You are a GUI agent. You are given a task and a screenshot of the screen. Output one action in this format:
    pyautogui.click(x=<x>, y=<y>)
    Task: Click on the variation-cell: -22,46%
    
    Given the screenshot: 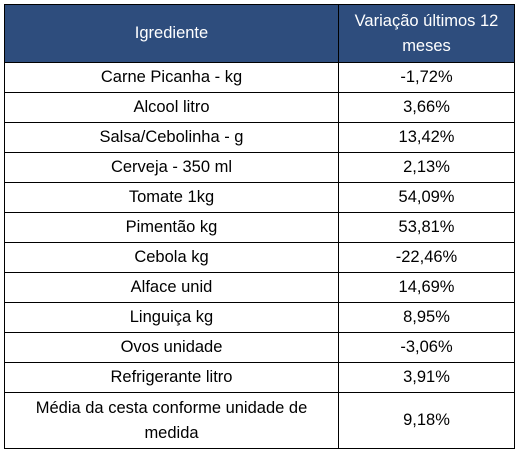 What is the action you would take?
    pyautogui.click(x=426, y=257)
    